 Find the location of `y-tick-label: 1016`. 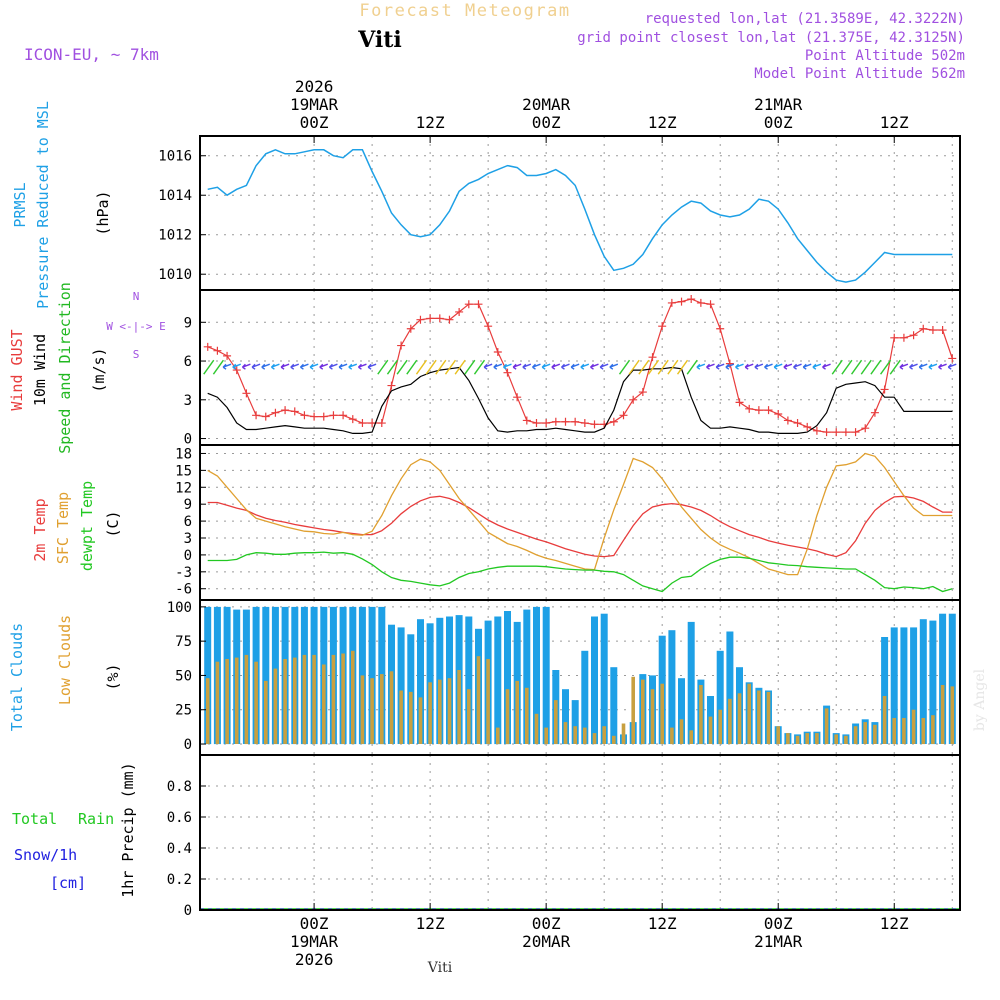

y-tick-label: 1016 is located at coordinates (175, 157).